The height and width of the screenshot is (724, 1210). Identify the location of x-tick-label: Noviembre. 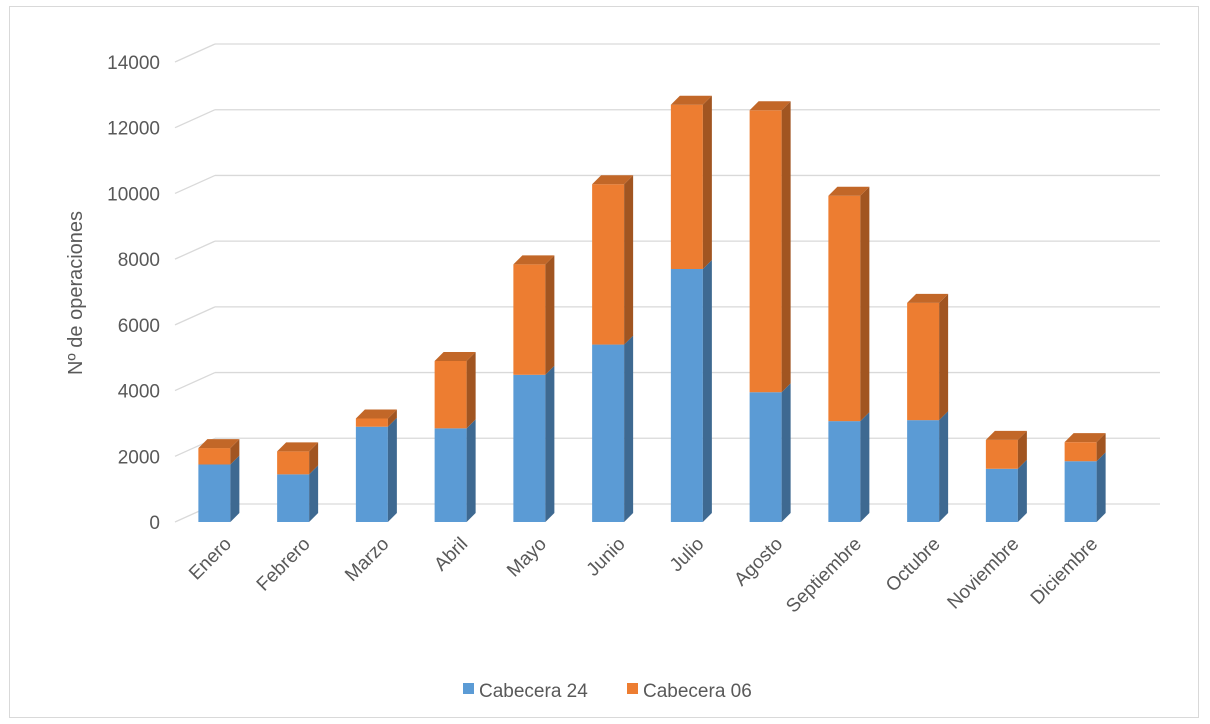
(984, 574).